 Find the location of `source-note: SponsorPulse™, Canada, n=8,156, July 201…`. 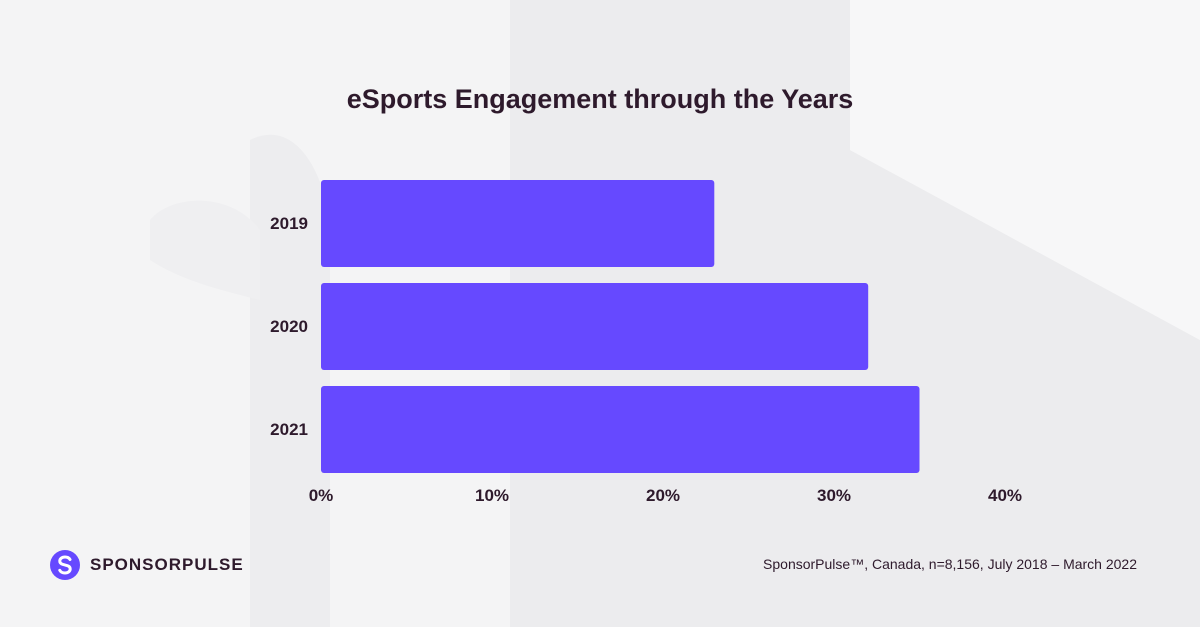

source-note: SponsorPulse™, Canada, n=8,156, July 201… is located at coordinates (950, 564).